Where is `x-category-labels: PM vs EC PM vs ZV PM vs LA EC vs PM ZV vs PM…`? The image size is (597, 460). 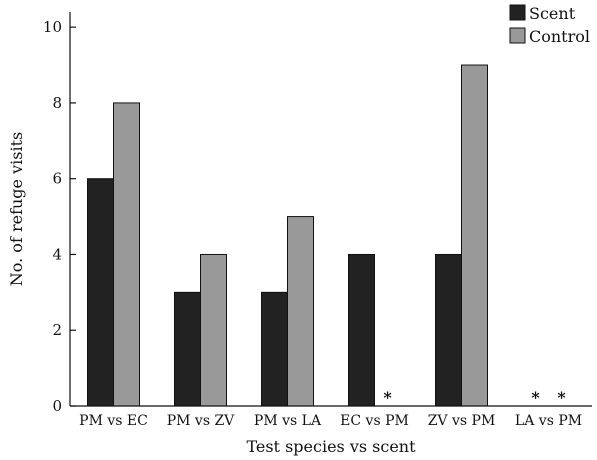 x-category-labels: PM vs EC PM vs ZV PM vs LA EC vs PM ZV vs PM… is located at coordinates (330, 421).